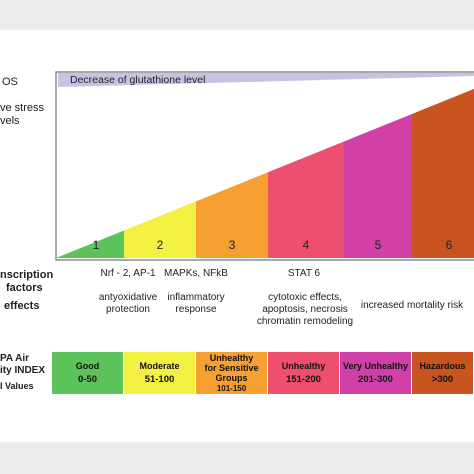  I want to click on effect-inflammatory-response: inflammatory response, so click(196, 304).